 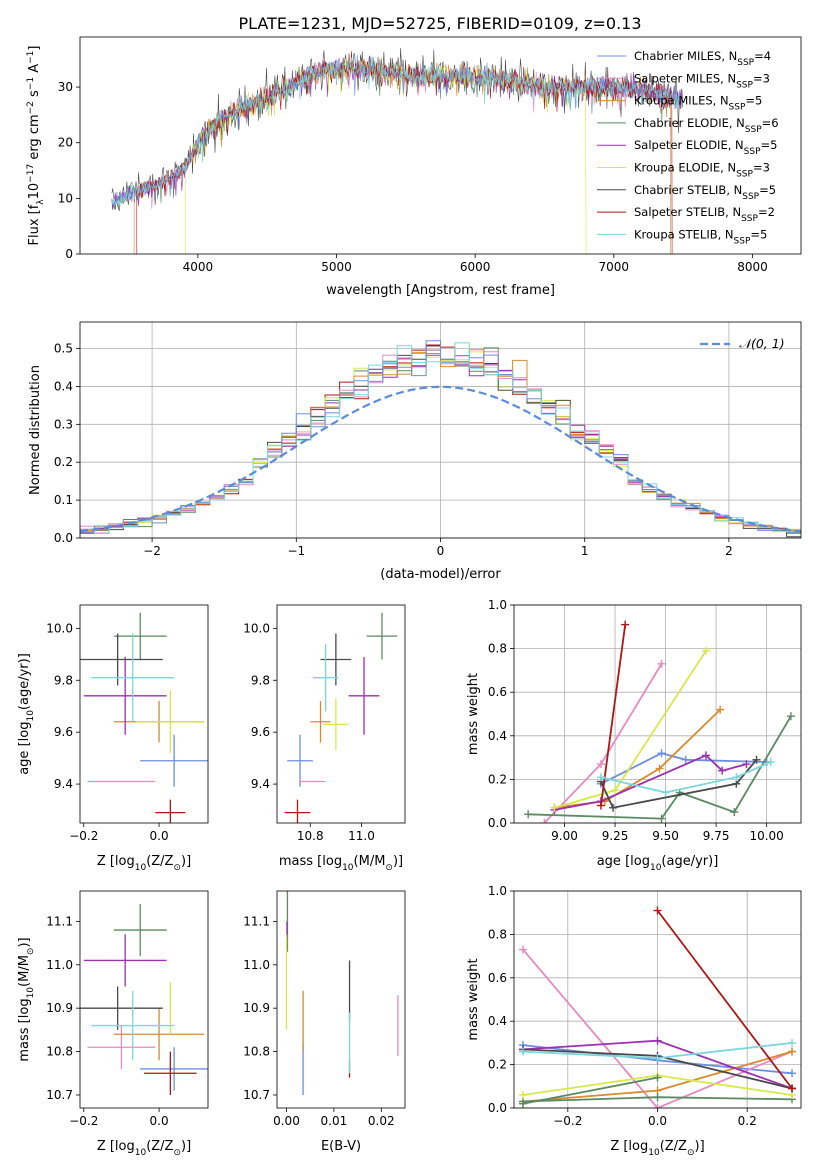 I want to click on label-part: Z [log, so click(x=629, y=1146).